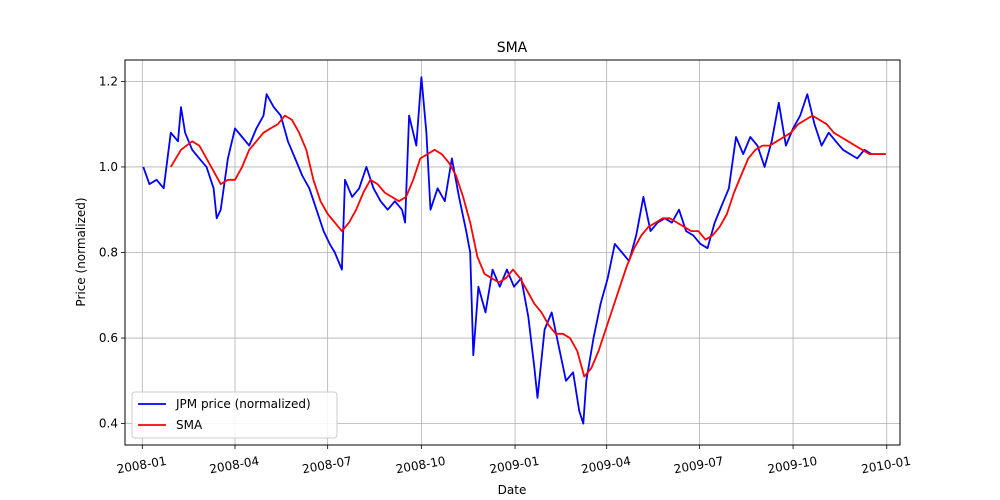 Image resolution: width=1000 pixels, height=500 pixels. I want to click on y-axis-ticks: 0.4 0.6 0.8 1.0 1.2, so click(112, 252).